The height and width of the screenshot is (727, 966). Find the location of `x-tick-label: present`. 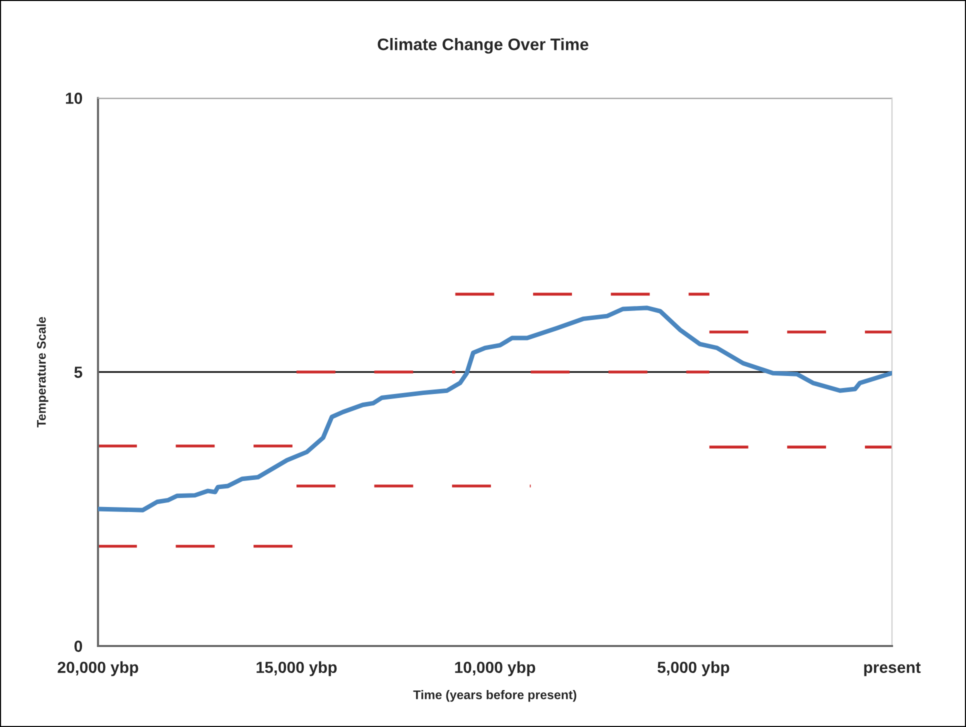

x-tick-label: present is located at coordinates (892, 669).